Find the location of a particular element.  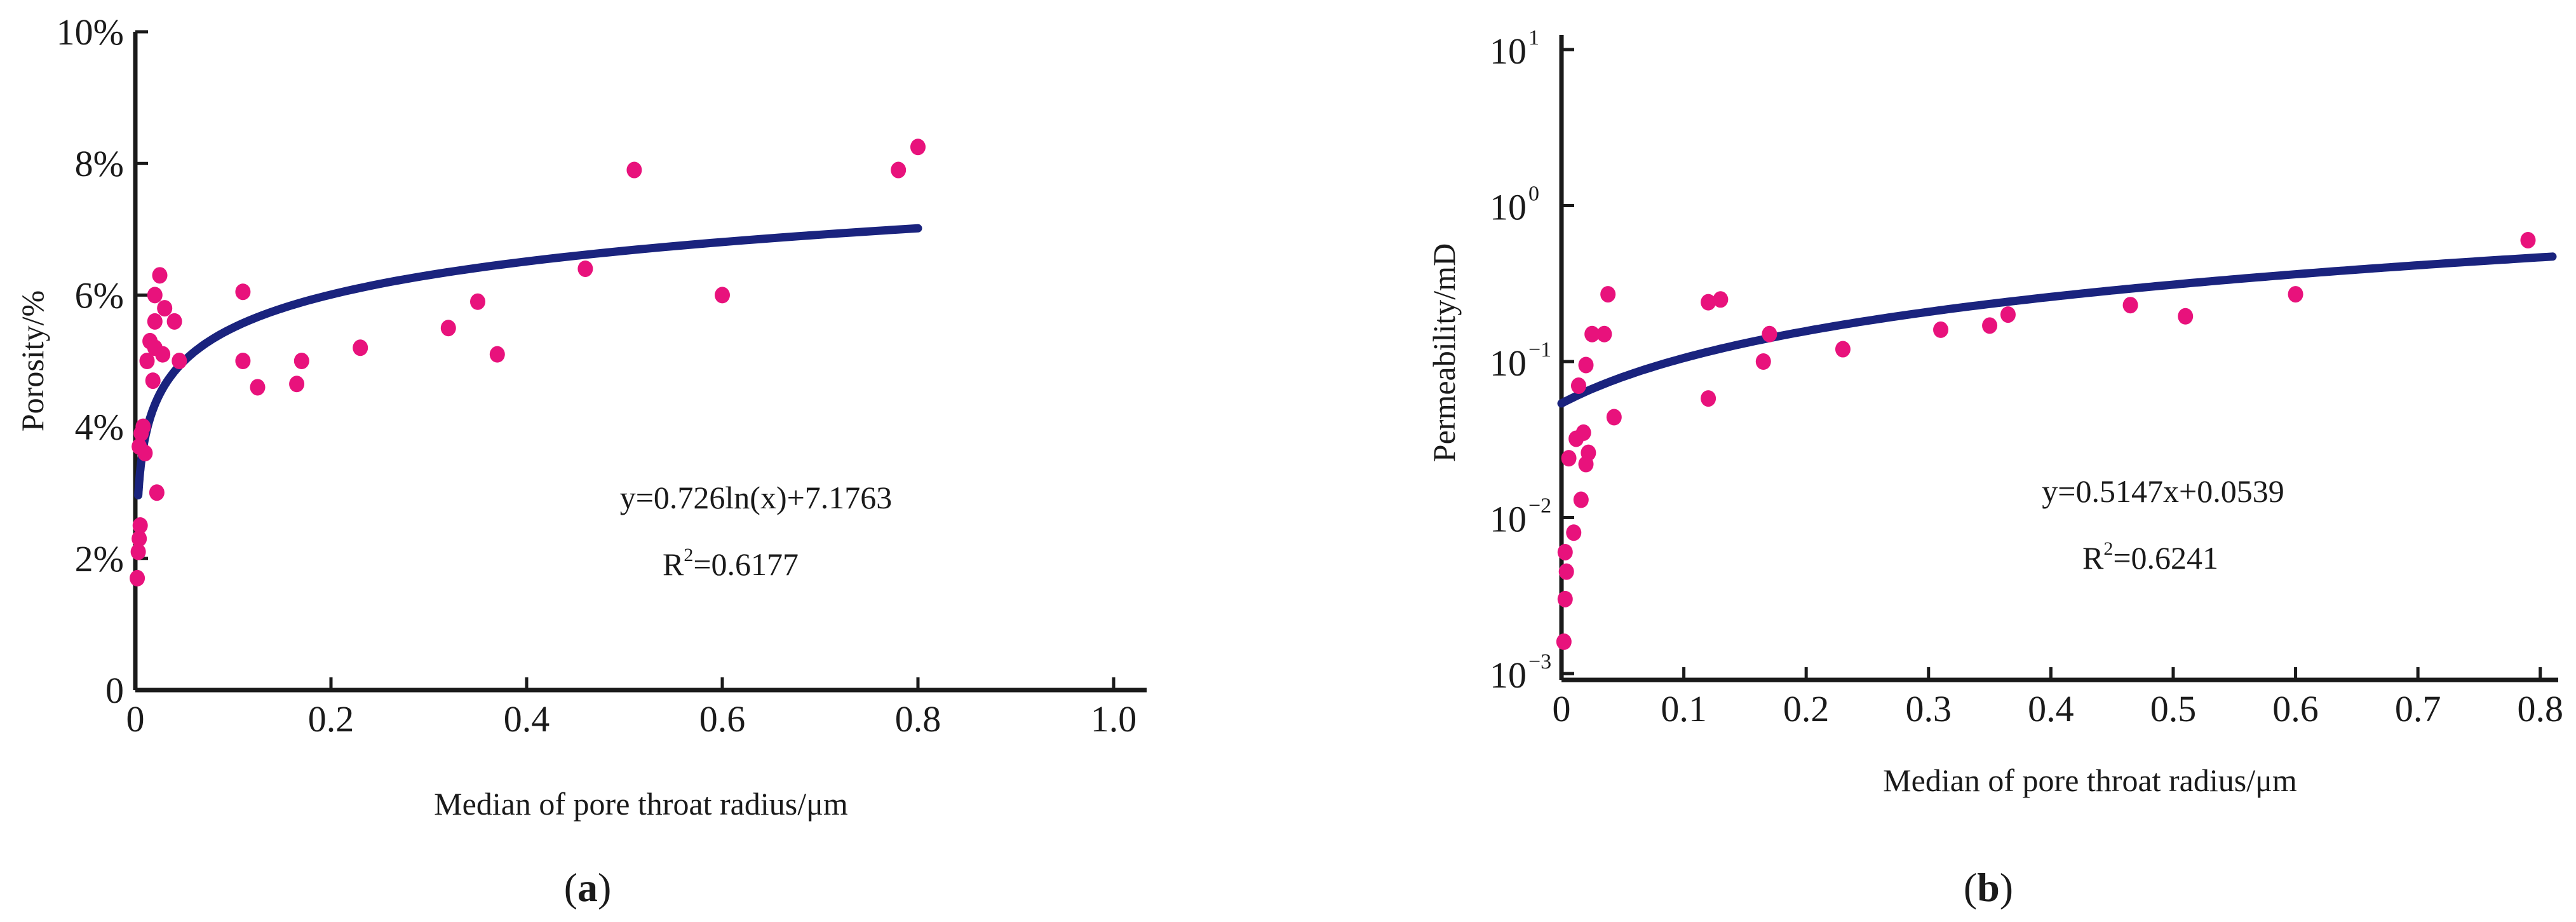

permeability-x-tick-label: 0.2 is located at coordinates (1806, 708).